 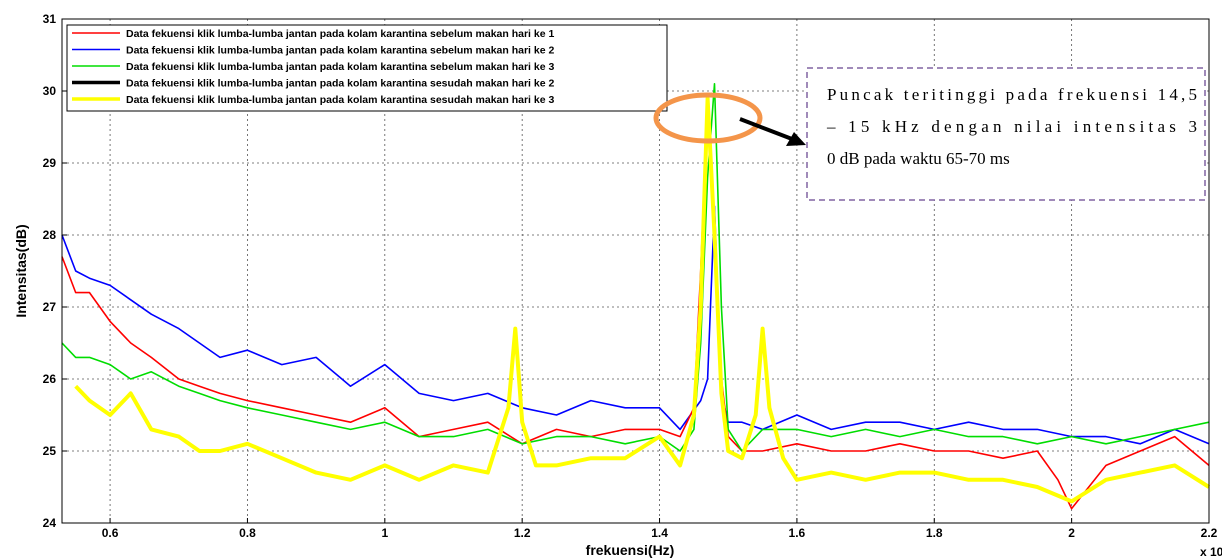 I want to click on x-tick-label: 1.8, so click(x=934, y=533).